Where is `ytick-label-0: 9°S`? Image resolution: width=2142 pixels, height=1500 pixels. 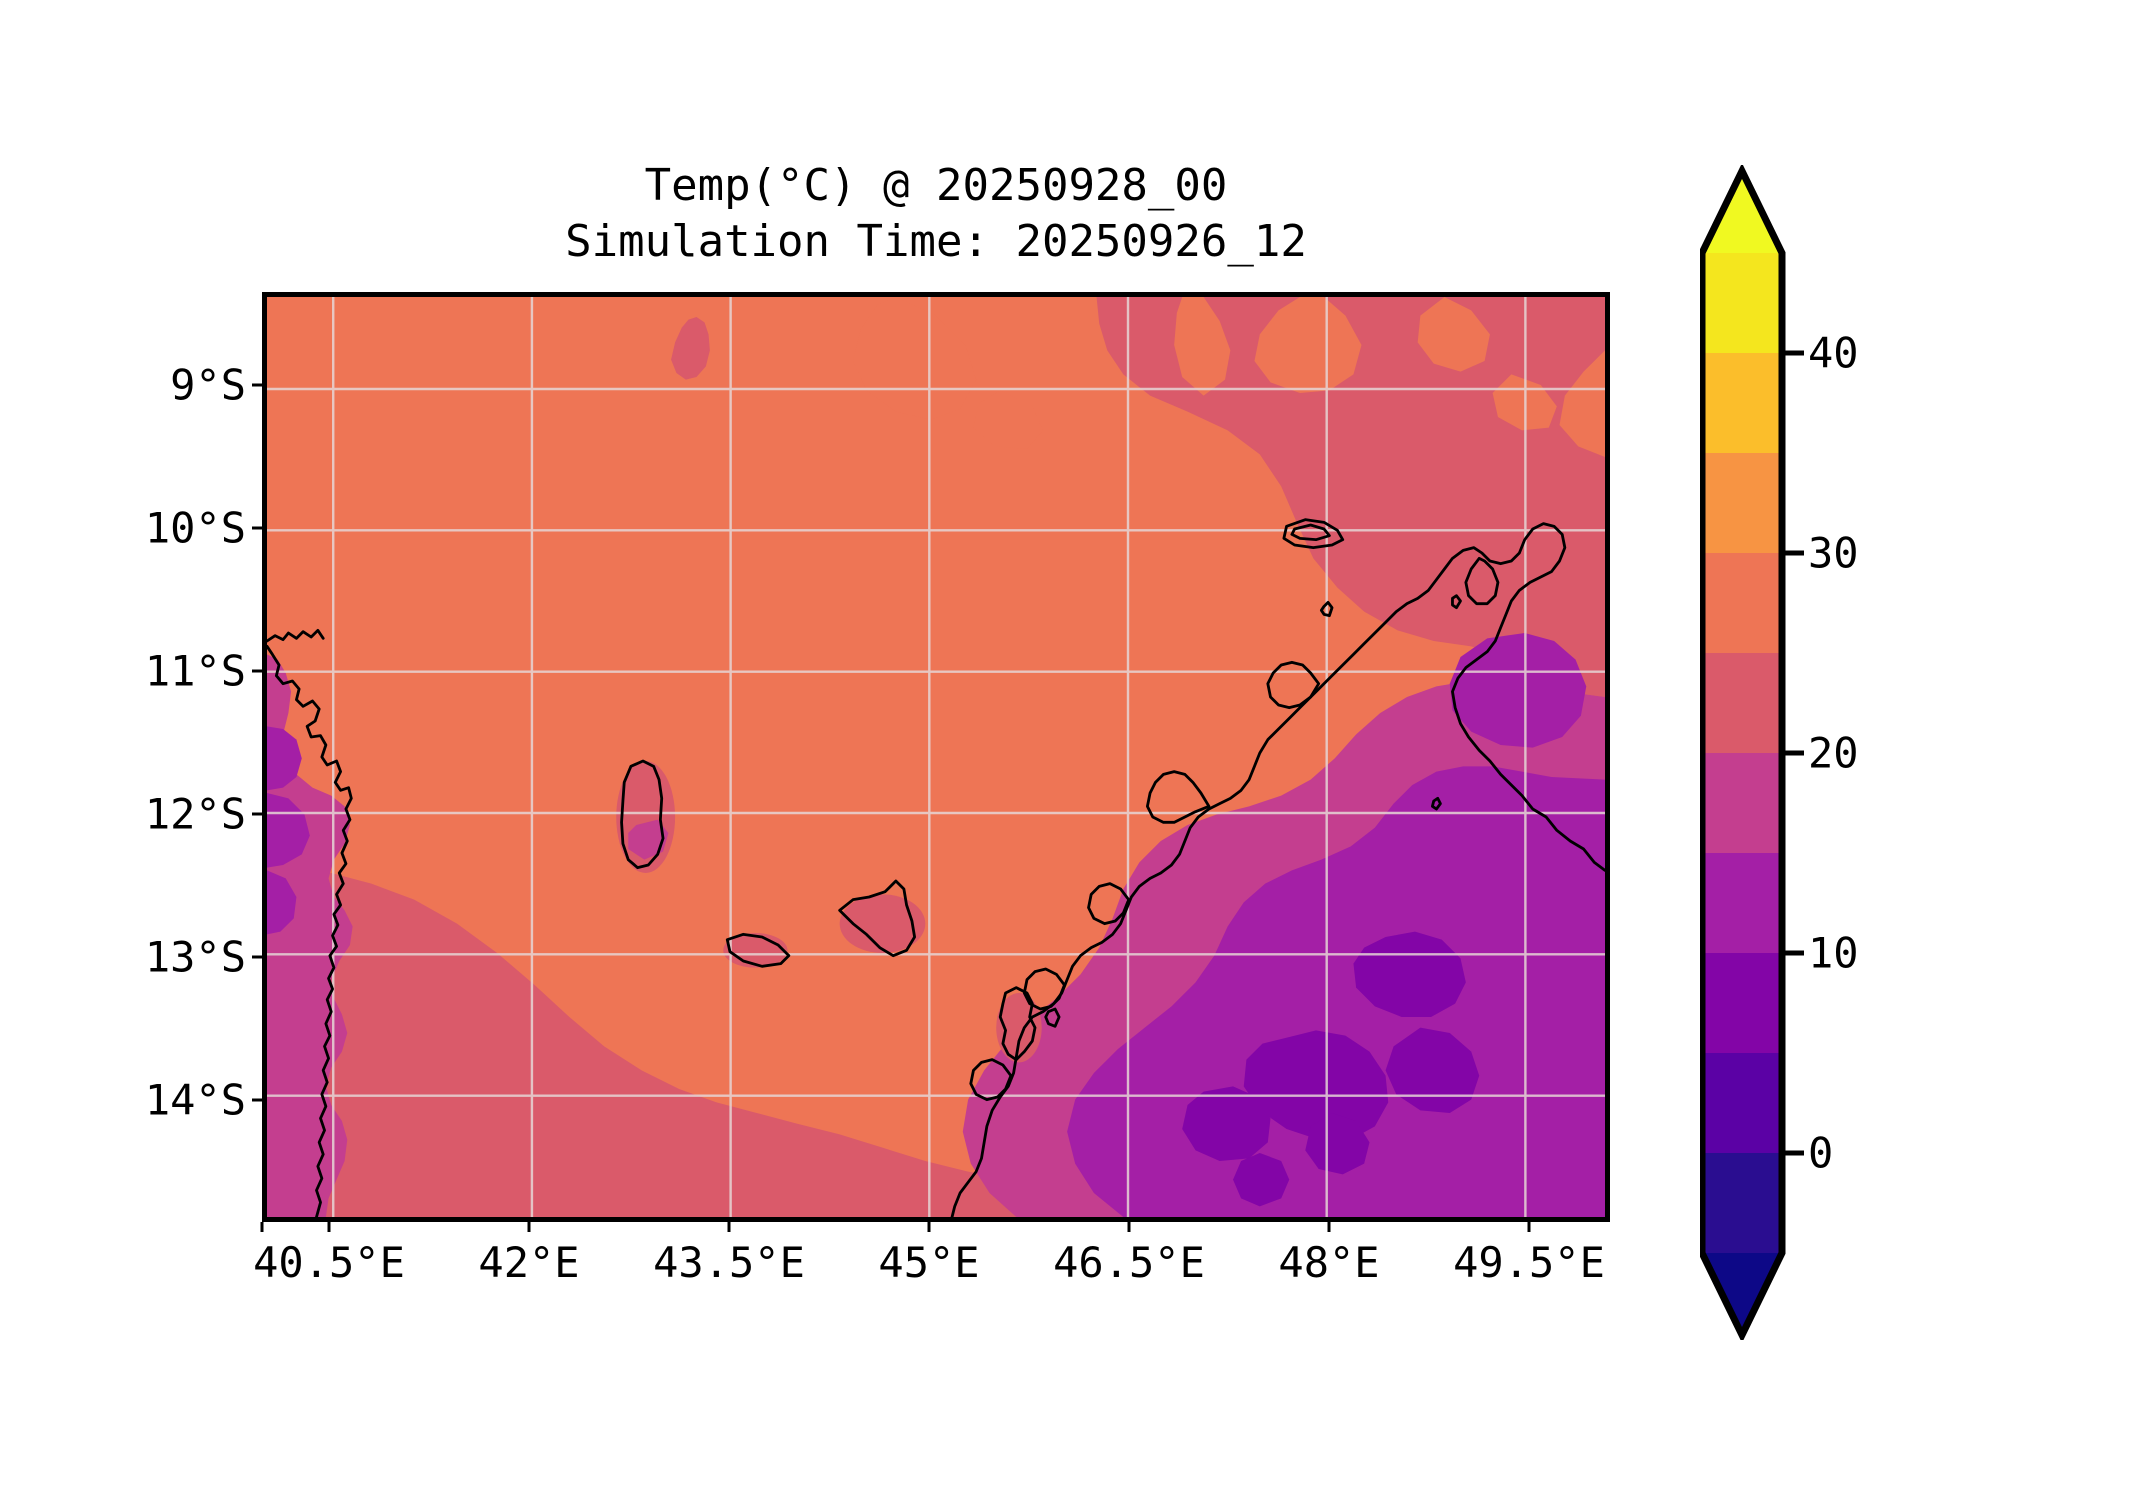
ytick-label-0: 9°S is located at coordinates (208, 385).